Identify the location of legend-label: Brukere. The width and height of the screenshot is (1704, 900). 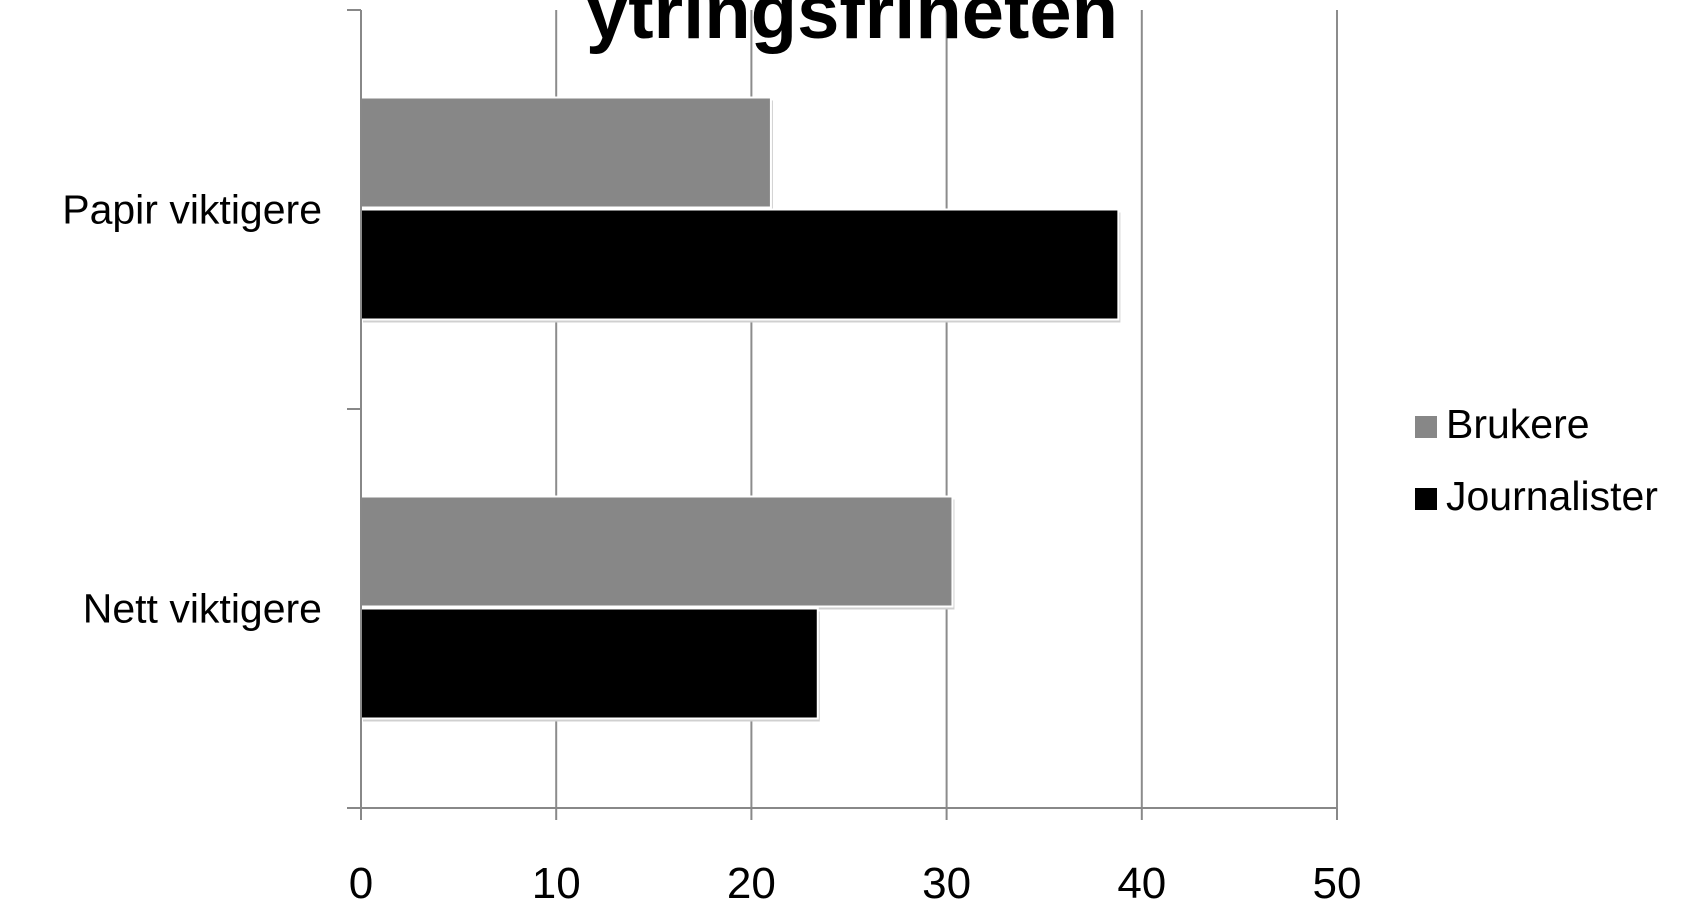
(1518, 424).